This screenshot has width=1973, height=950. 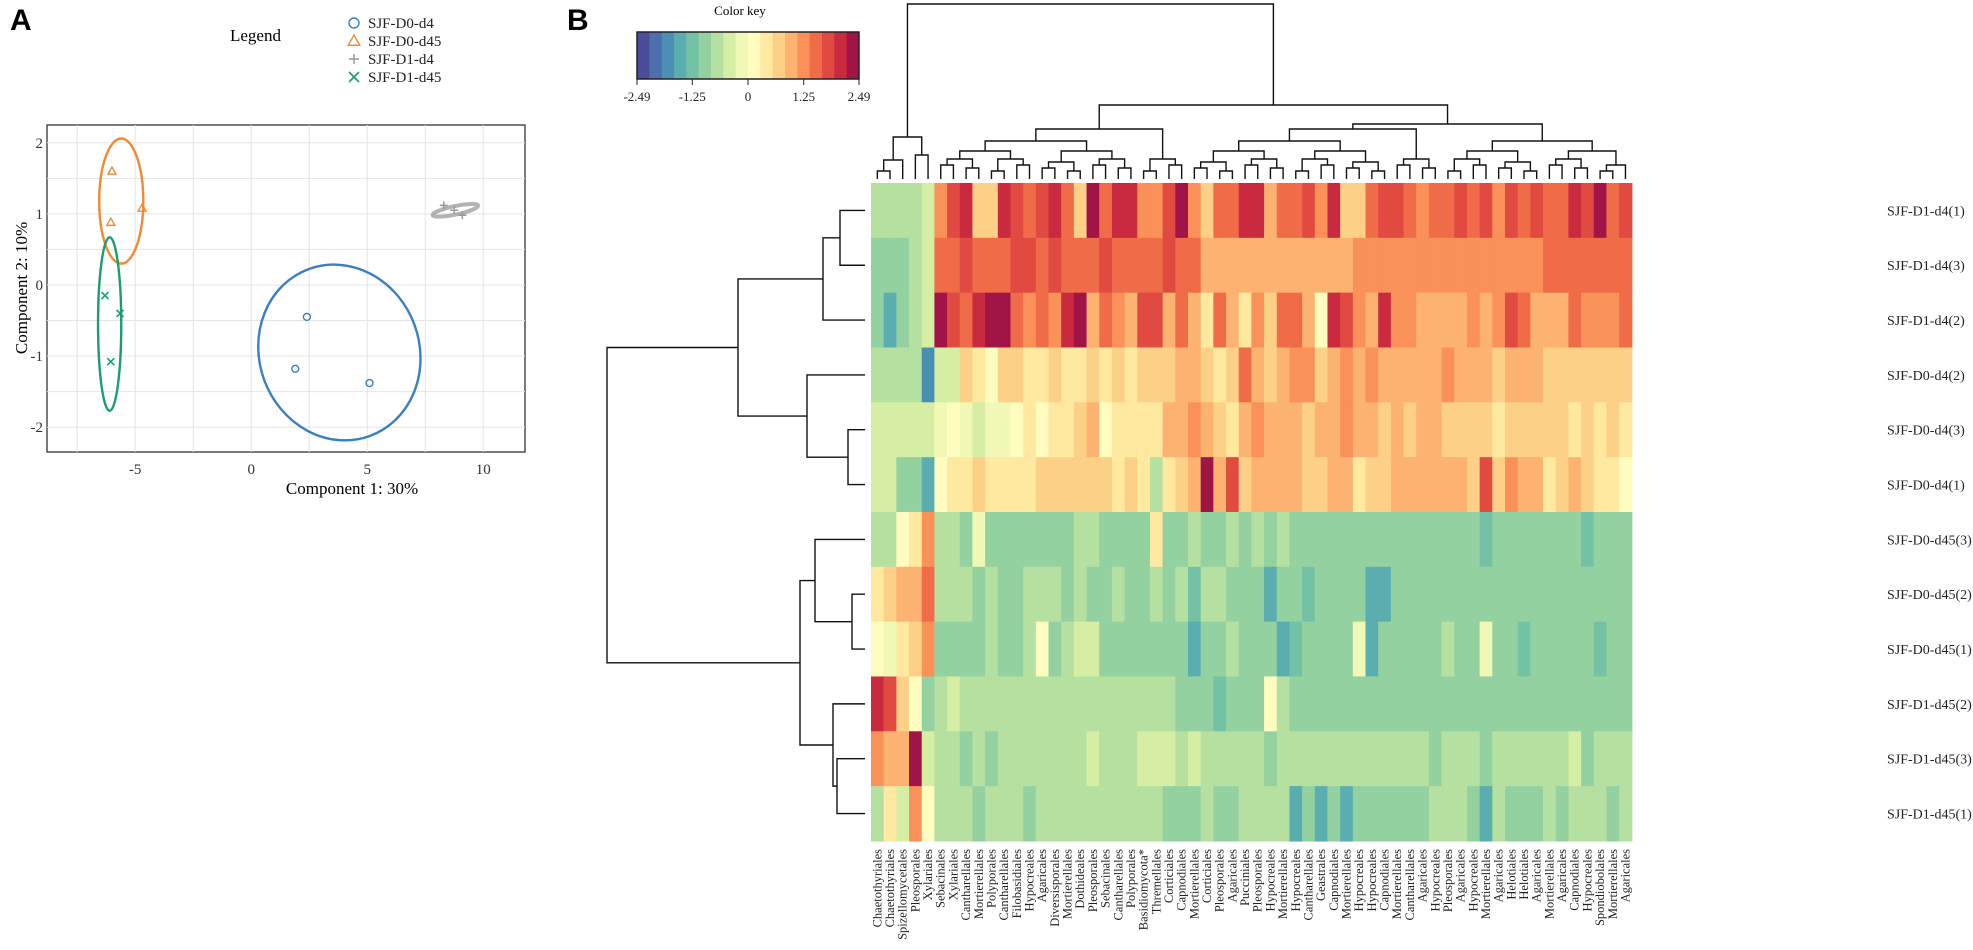 I want to click on column-label: Agaricales, so click(x=1232, y=876).